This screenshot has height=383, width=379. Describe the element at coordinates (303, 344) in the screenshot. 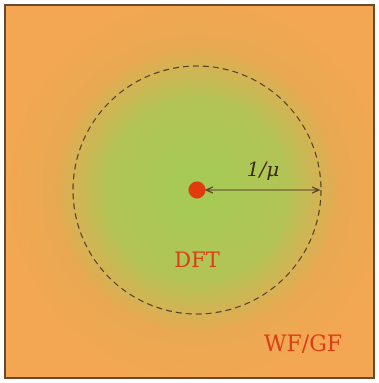

I see `wf-gf-label: WF/GF` at that location.